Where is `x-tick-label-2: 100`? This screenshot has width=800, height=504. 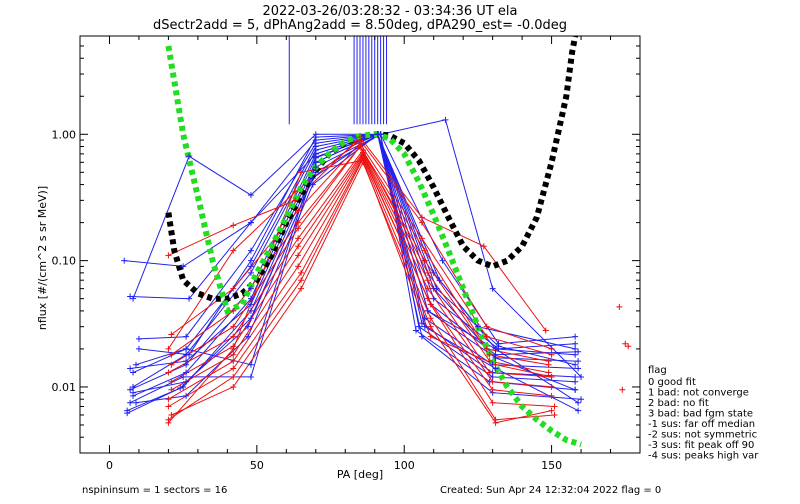
x-tick-label-2: 100 is located at coordinates (404, 465).